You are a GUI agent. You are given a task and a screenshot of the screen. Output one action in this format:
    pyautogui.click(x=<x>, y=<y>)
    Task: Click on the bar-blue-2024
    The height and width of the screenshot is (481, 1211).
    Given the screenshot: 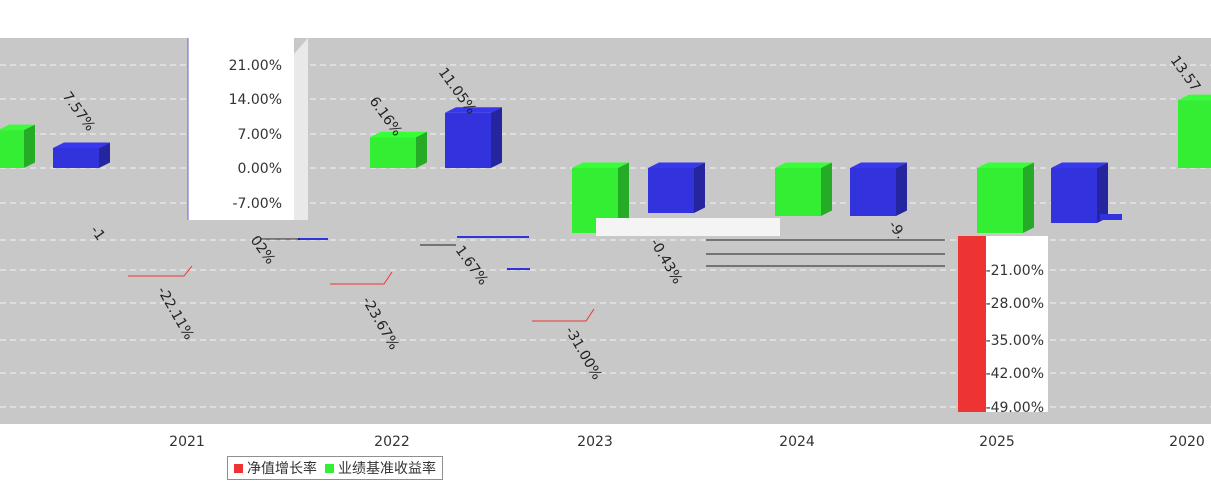 What is the action you would take?
    pyautogui.click(x=878, y=189)
    